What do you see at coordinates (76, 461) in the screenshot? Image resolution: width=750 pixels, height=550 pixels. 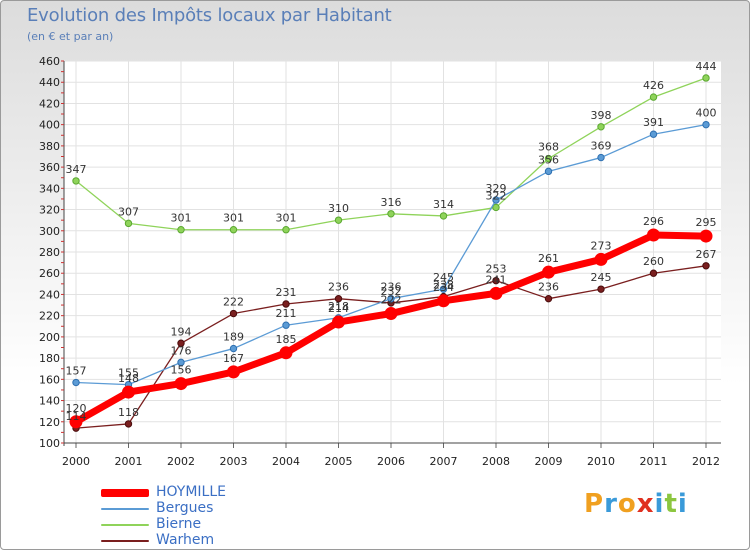 I see `x-tick-label: 2000` at bounding box center [76, 461].